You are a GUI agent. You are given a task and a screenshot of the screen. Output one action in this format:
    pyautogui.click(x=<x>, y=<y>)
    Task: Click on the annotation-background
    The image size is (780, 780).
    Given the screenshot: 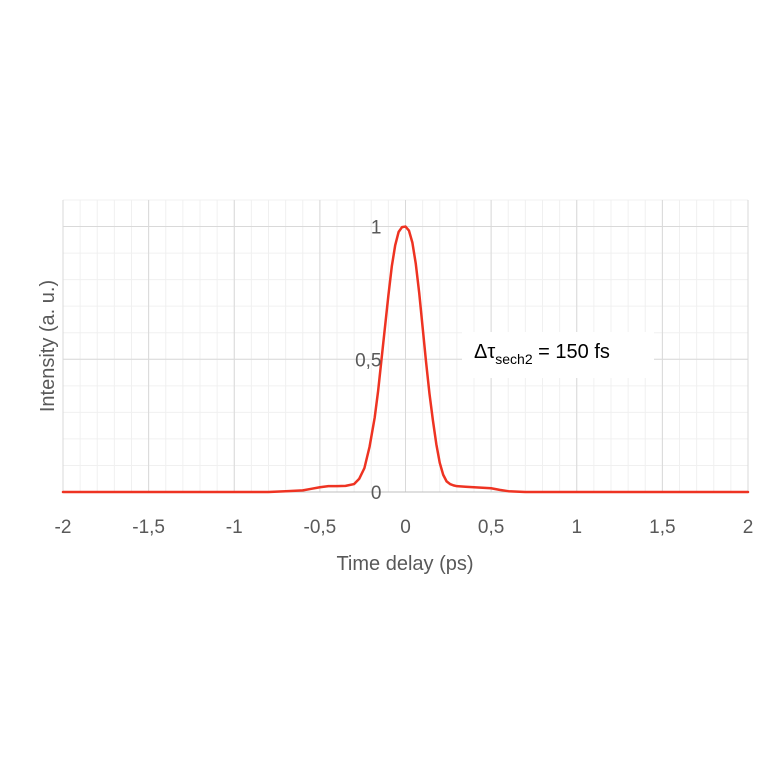 What is the action you would take?
    pyautogui.click(x=558, y=355)
    